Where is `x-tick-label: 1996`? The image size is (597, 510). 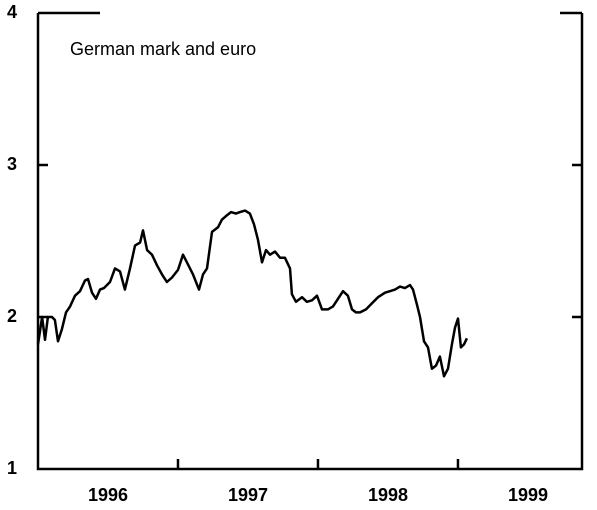 x-tick-label: 1996 is located at coordinates (108, 495).